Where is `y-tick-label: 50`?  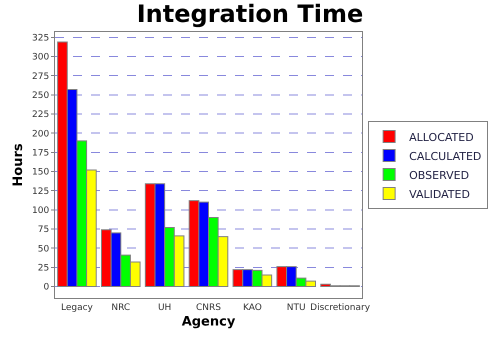
y-tick-label: 50 is located at coordinates (44, 249).